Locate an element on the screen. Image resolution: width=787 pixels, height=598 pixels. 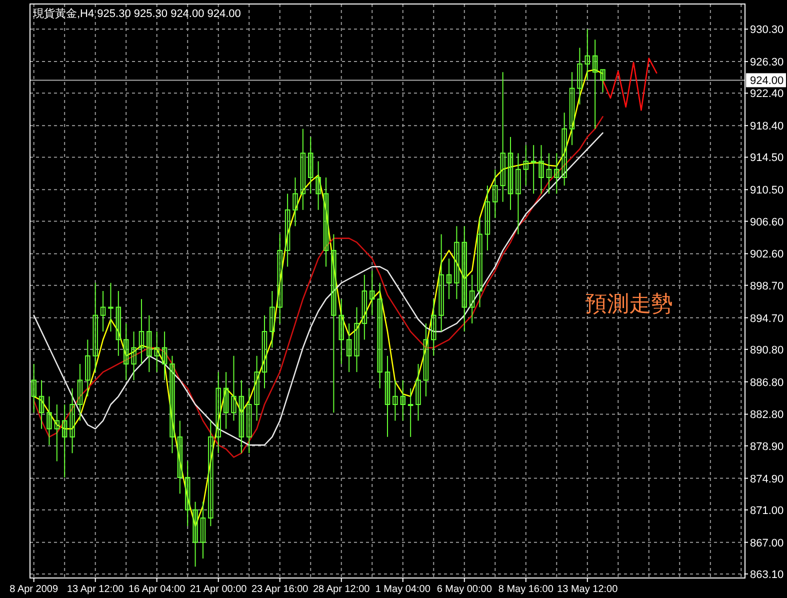
y-tick-label: 930.30 is located at coordinates (767, 30).